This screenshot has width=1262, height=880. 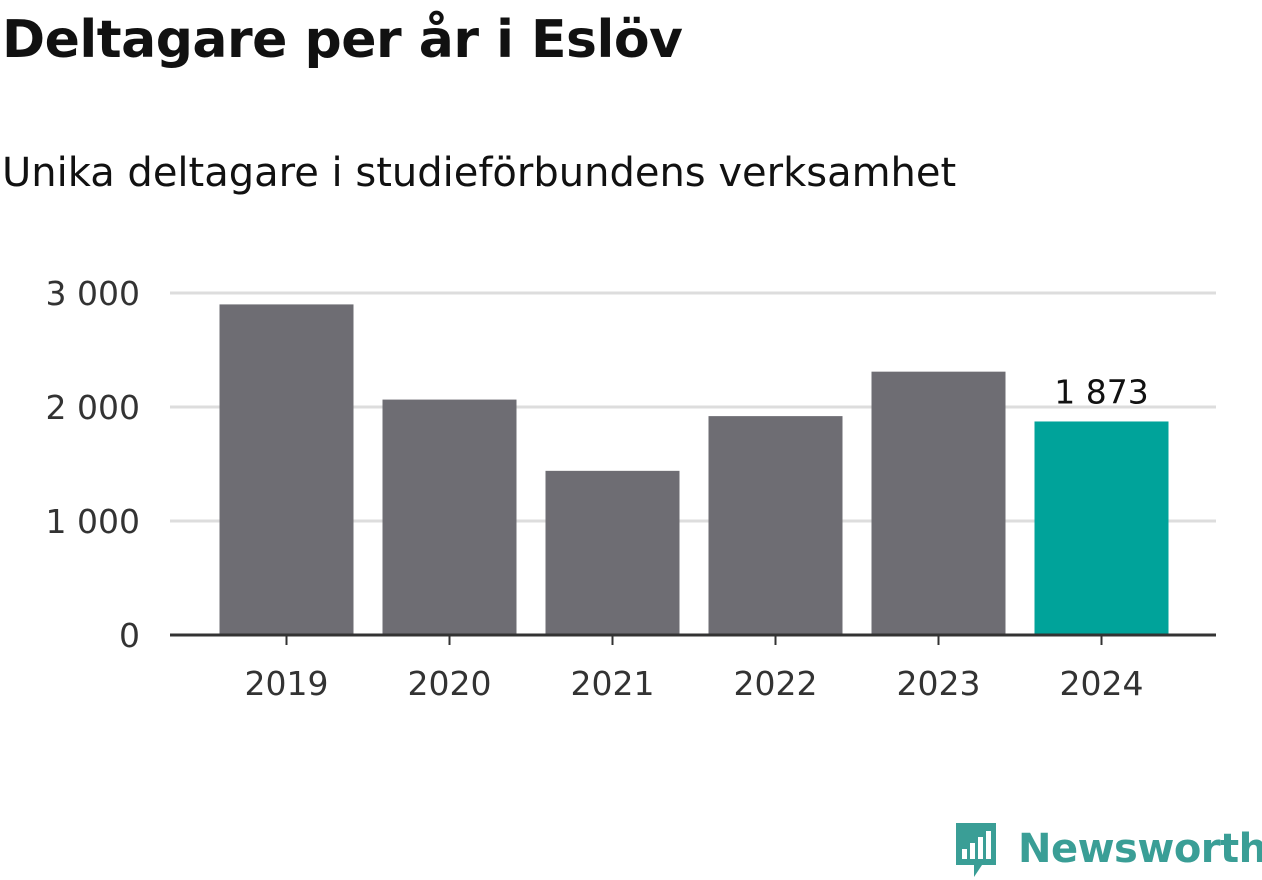 I want to click on x-tick-label: 2024, so click(x=1102, y=683).